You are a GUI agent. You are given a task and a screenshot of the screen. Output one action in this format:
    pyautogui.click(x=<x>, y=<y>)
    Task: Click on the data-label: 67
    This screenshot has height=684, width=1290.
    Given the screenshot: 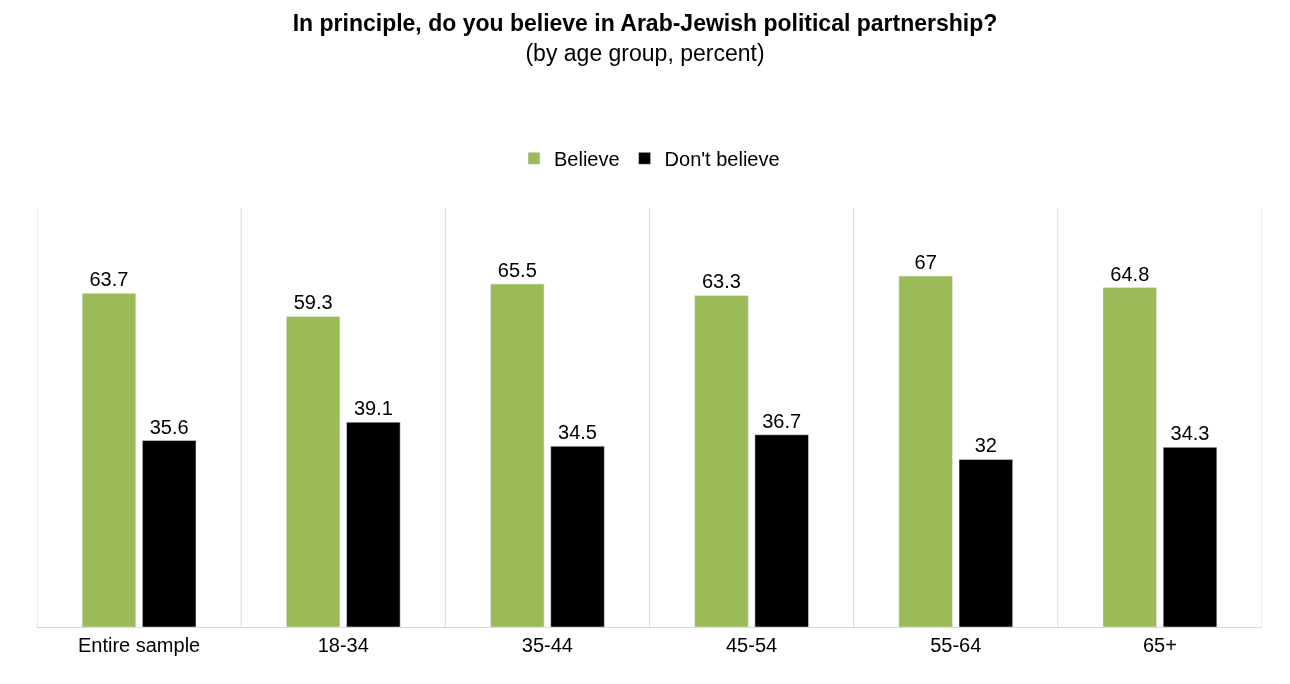 What is the action you would take?
    pyautogui.click(x=925, y=262)
    